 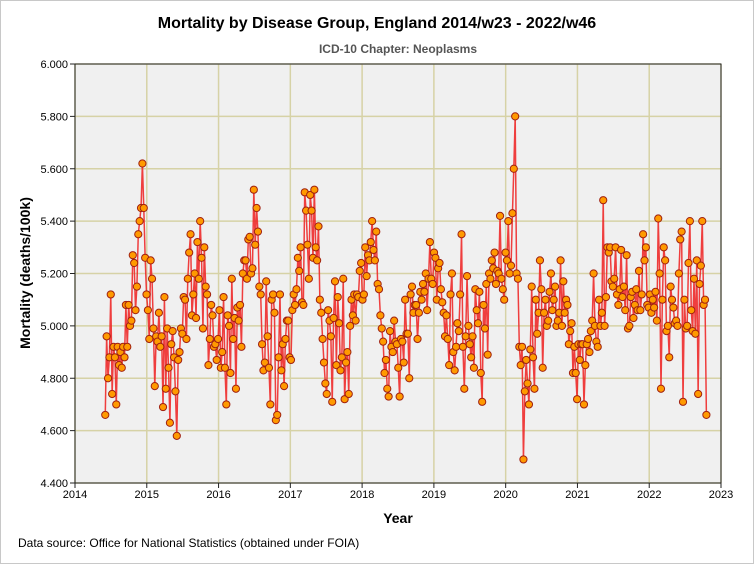 What do you see at coordinates (75, 495) in the screenshot?
I see `x-tick-label: 2014` at bounding box center [75, 495].